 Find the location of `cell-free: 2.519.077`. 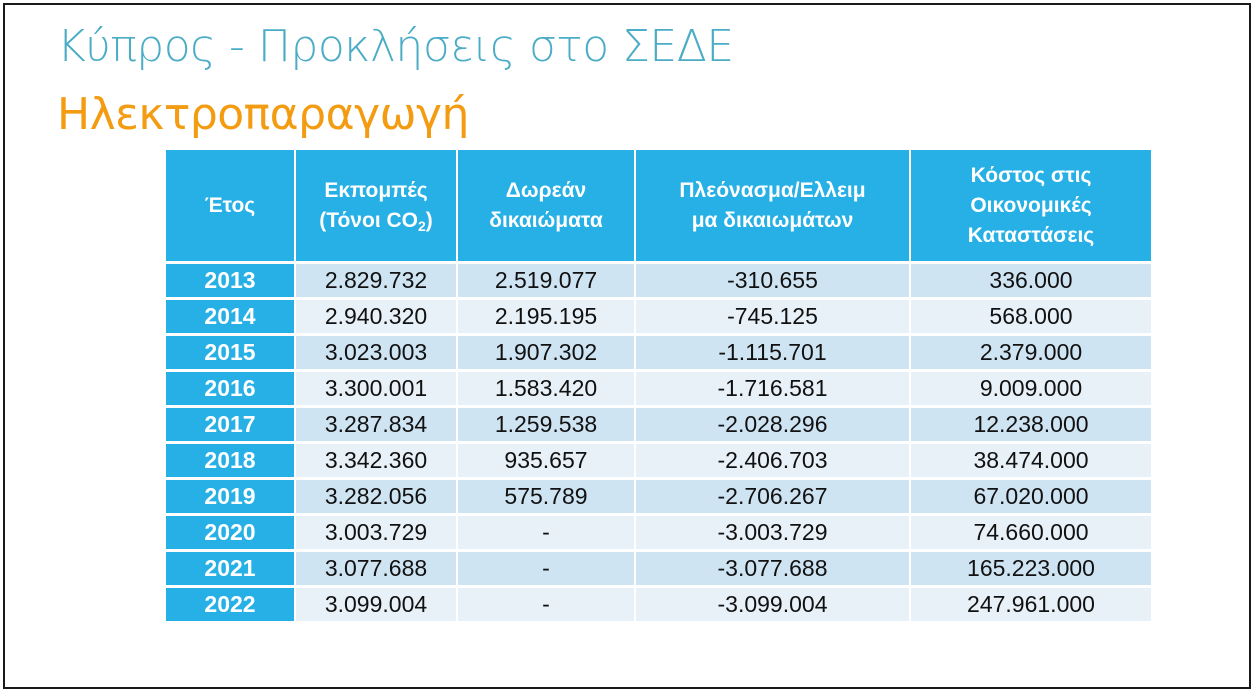

cell-free: 2.519.077 is located at coordinates (546, 281).